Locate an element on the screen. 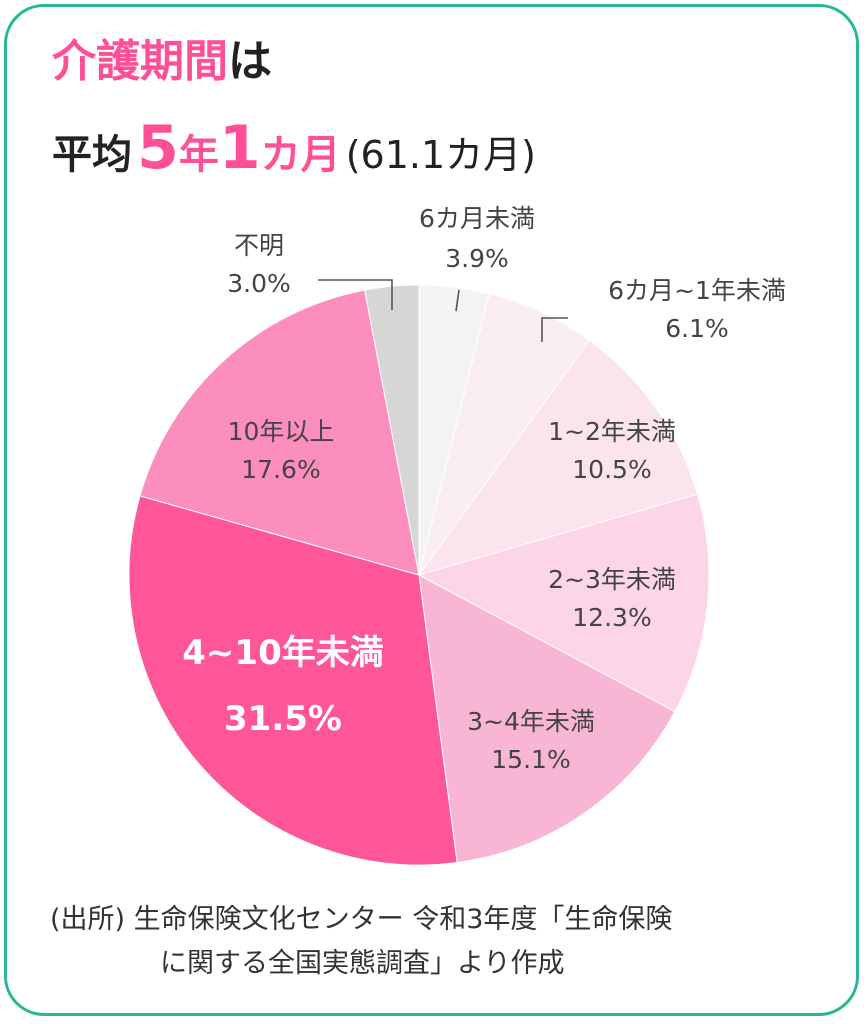 This screenshot has width=867, height=1024. slice-label-10年以上: 10年以上 is located at coordinates (281, 431).